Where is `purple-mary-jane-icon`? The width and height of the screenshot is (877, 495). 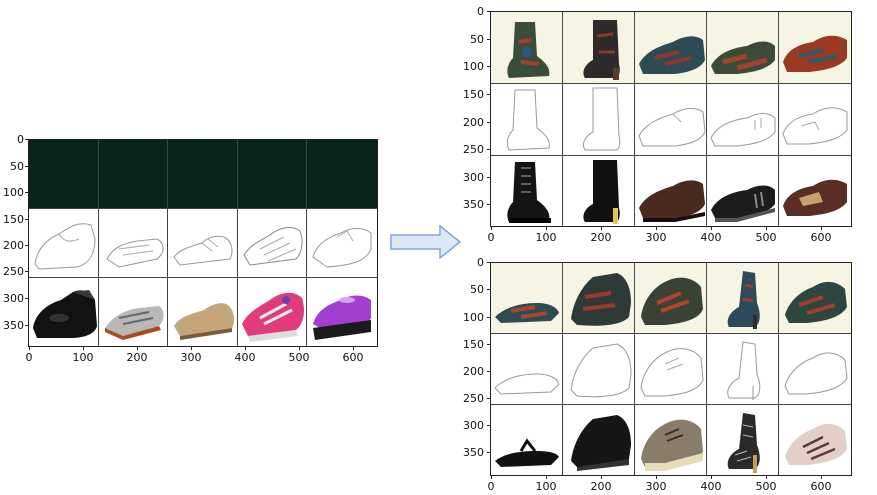
purple-mary-jane-icon is located at coordinates (342, 317).